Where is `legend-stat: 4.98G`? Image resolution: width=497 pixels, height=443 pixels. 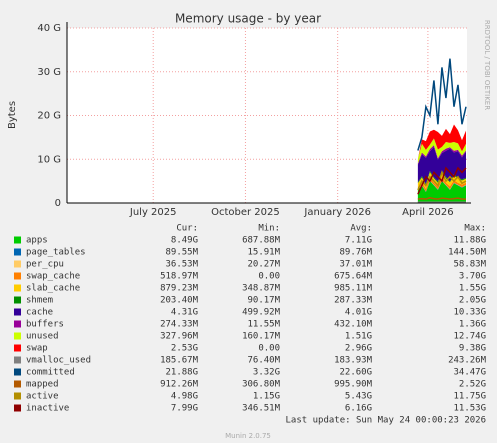 legend-stat: 4.98G is located at coordinates (184, 397).